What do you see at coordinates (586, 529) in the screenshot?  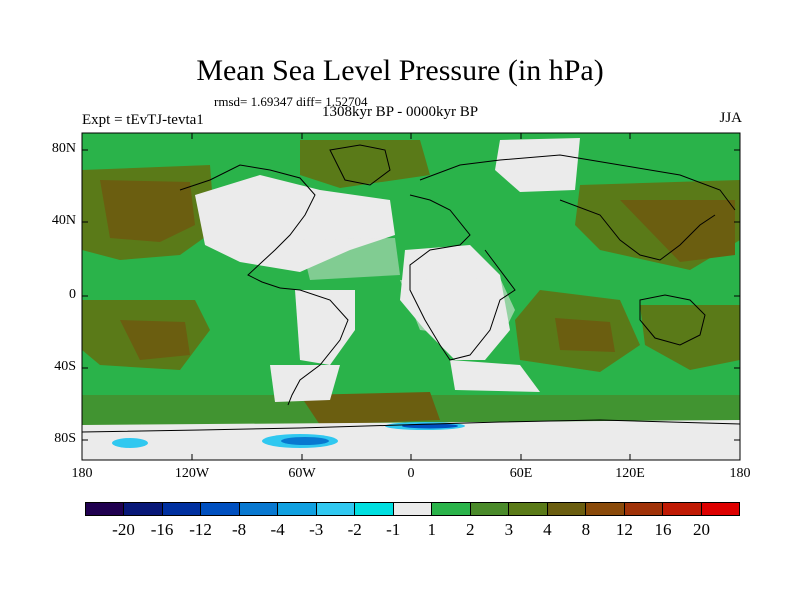 I see `colorbar-label: 8` at bounding box center [586, 529].